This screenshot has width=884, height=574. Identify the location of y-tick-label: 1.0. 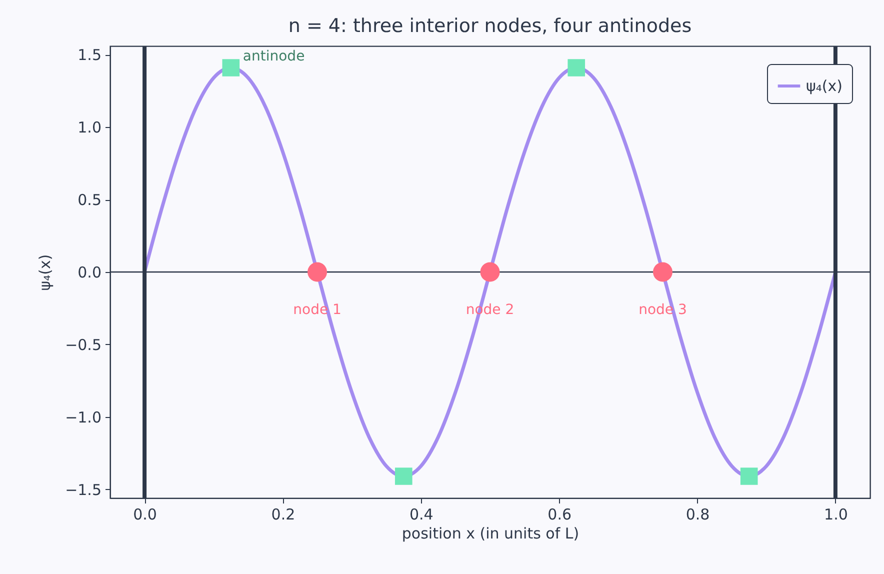
(90, 127).